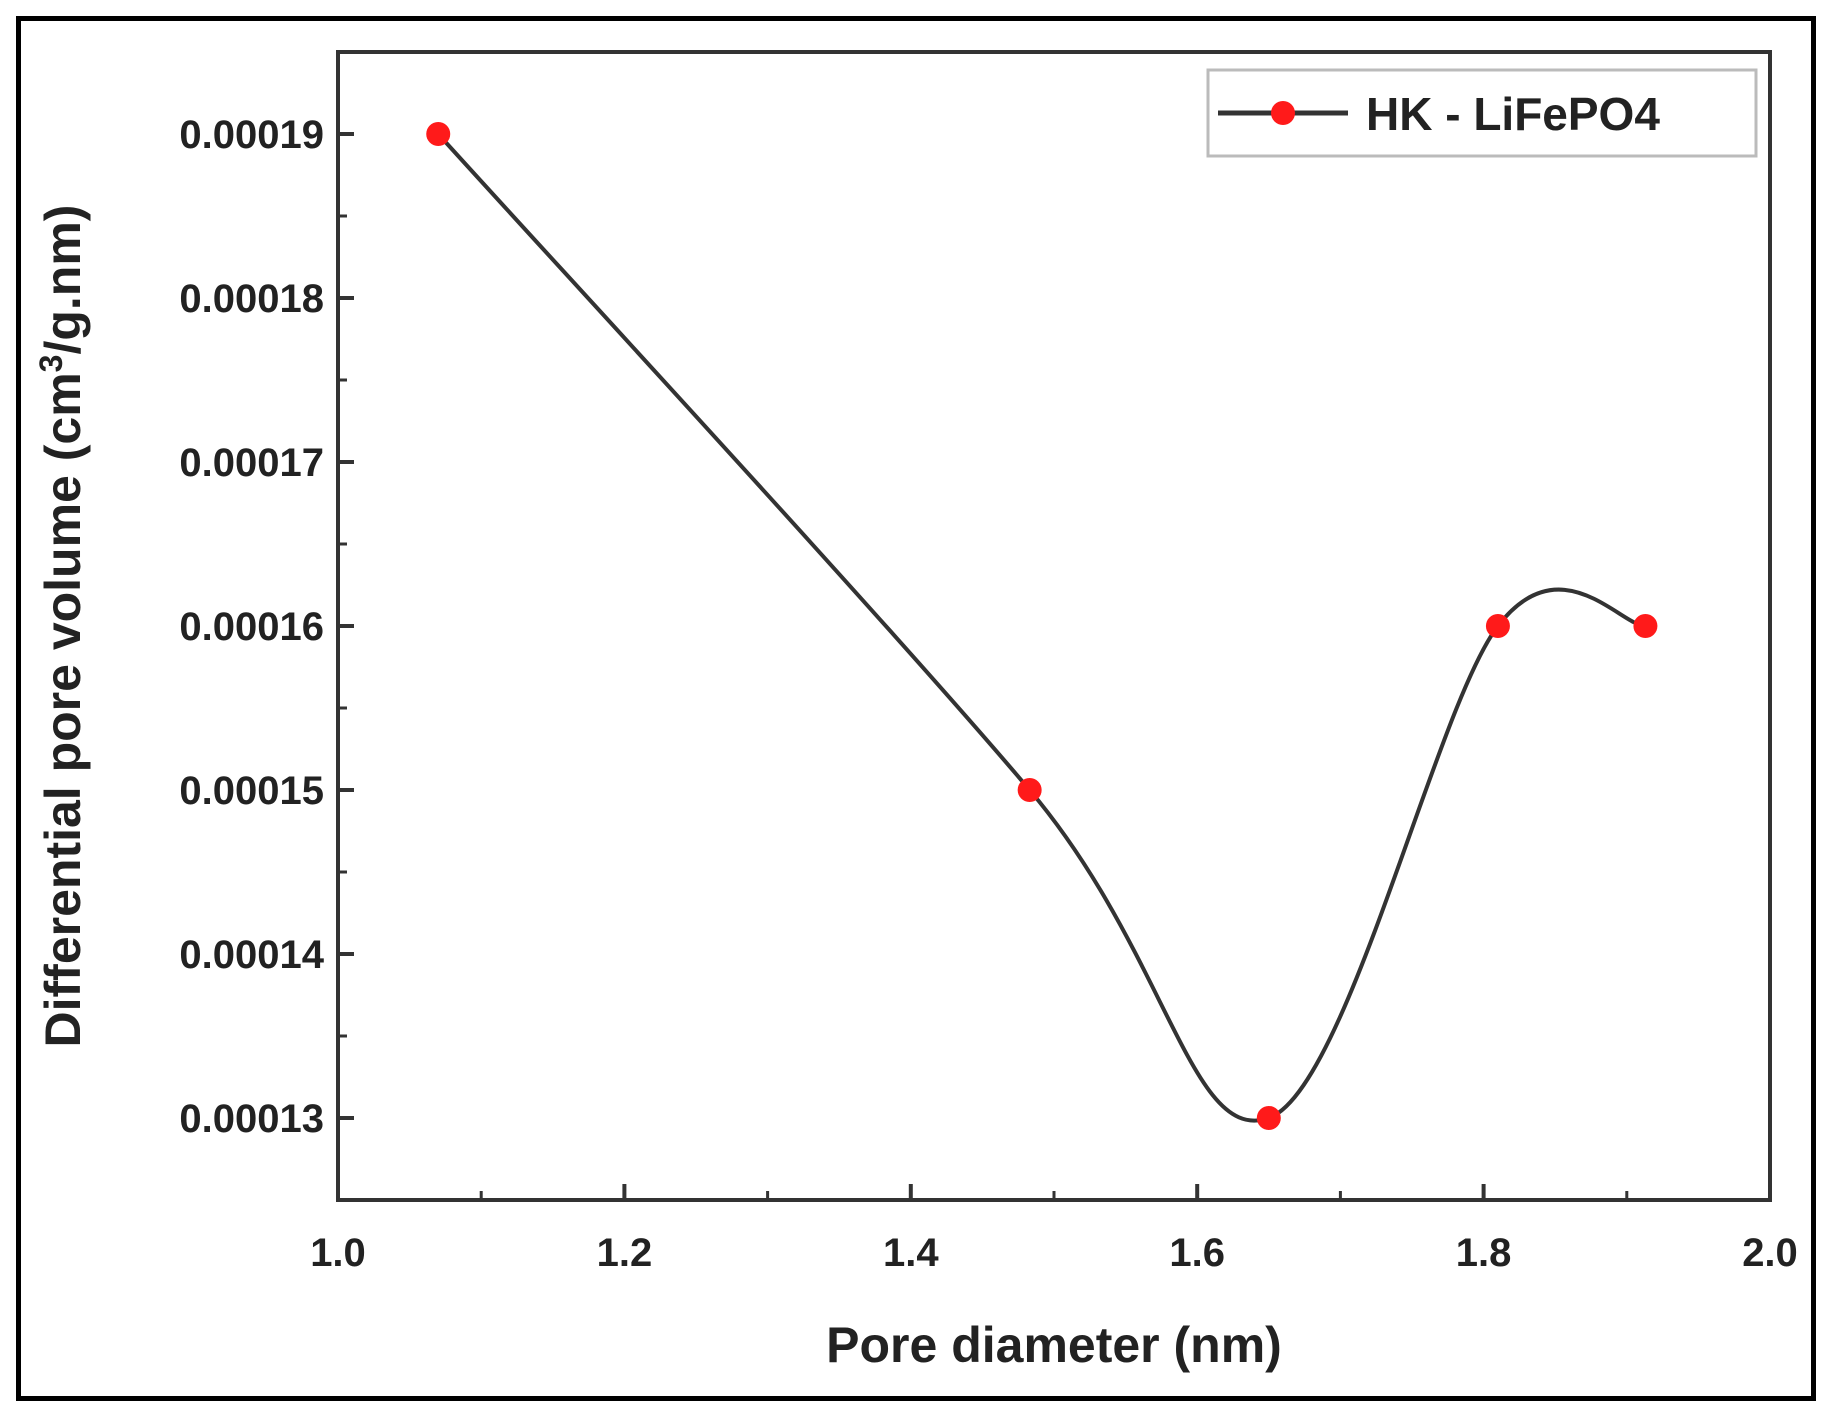 This screenshot has height=1421, width=1838. What do you see at coordinates (625, 1253) in the screenshot?
I see `x-tick-label: 1.2` at bounding box center [625, 1253].